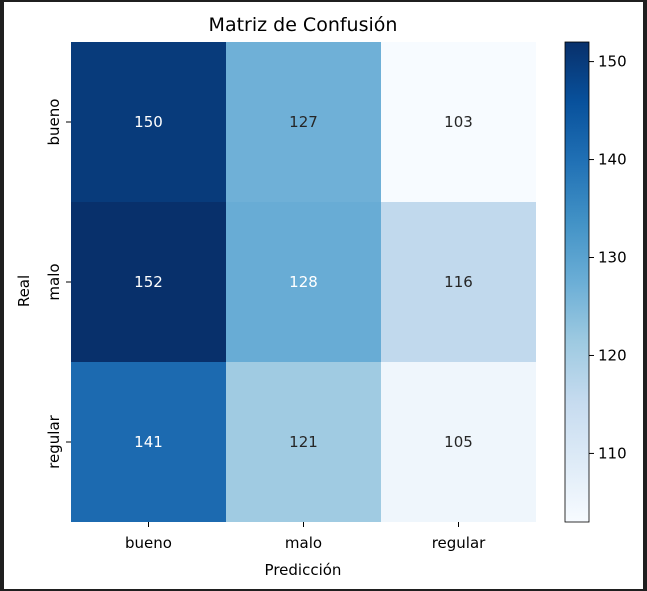  I want to click on colorbar-tick-label: 150, so click(612, 62).